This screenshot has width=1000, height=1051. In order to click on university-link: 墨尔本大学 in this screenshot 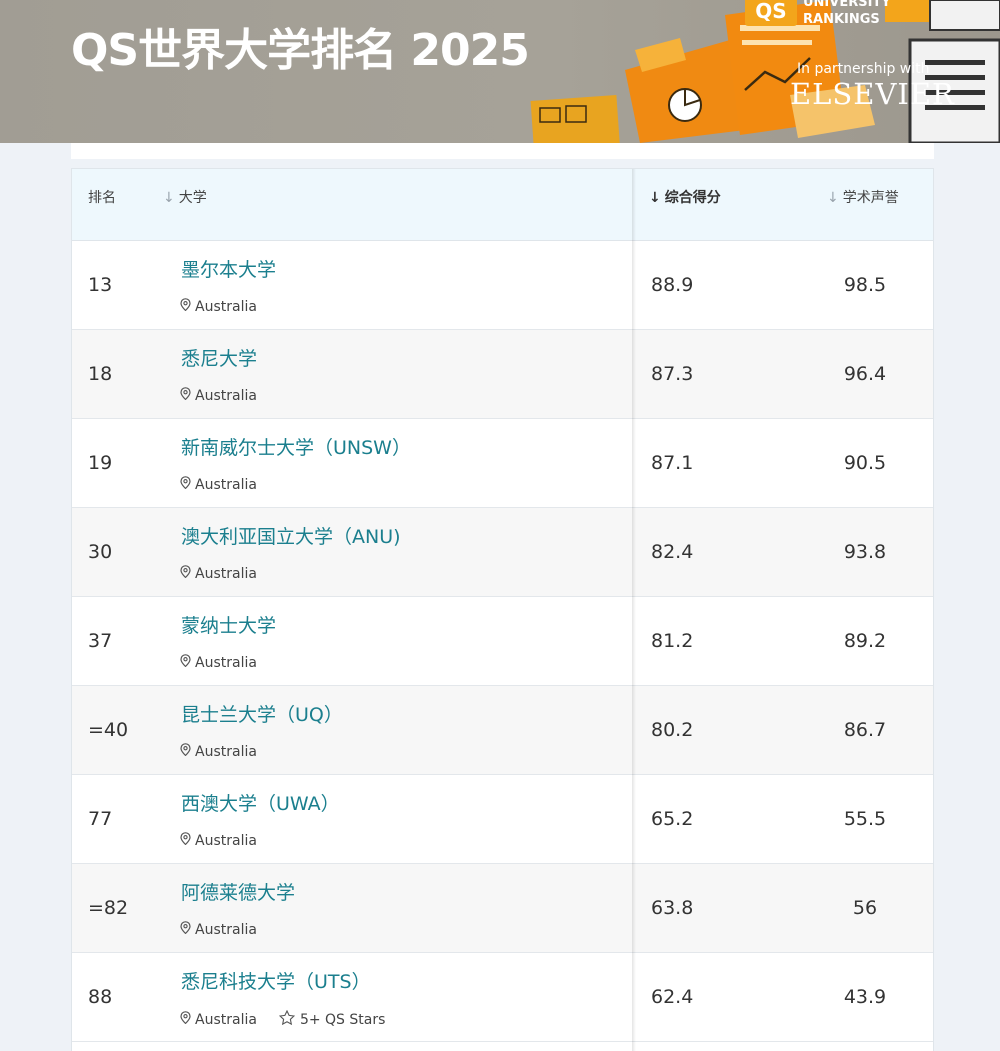, I will do `click(229, 270)`.